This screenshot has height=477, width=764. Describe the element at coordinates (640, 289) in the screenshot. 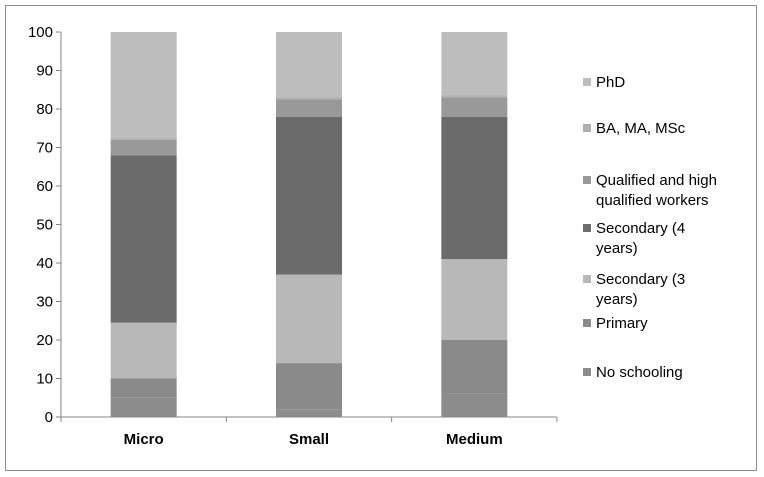

I see `legend-label: Secondary (3 years)` at that location.